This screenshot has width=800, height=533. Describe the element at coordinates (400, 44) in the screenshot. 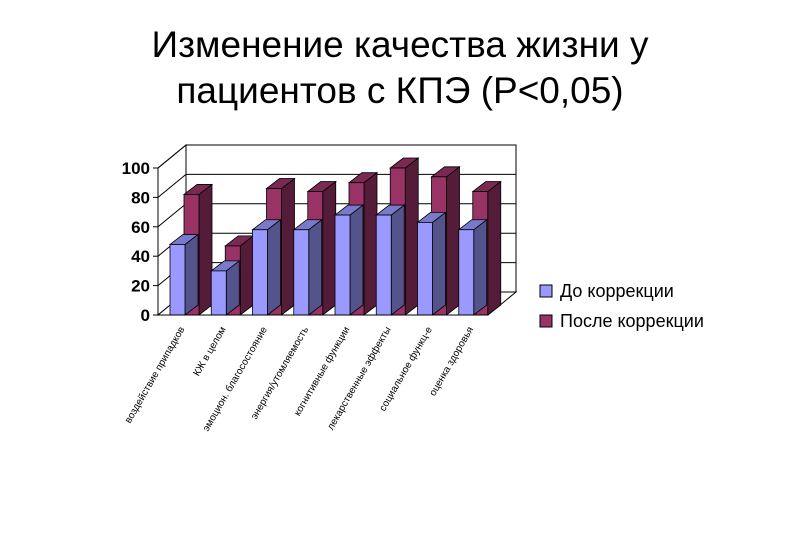

I see `slide-title-line-1: Изменение качества жизни у` at that location.